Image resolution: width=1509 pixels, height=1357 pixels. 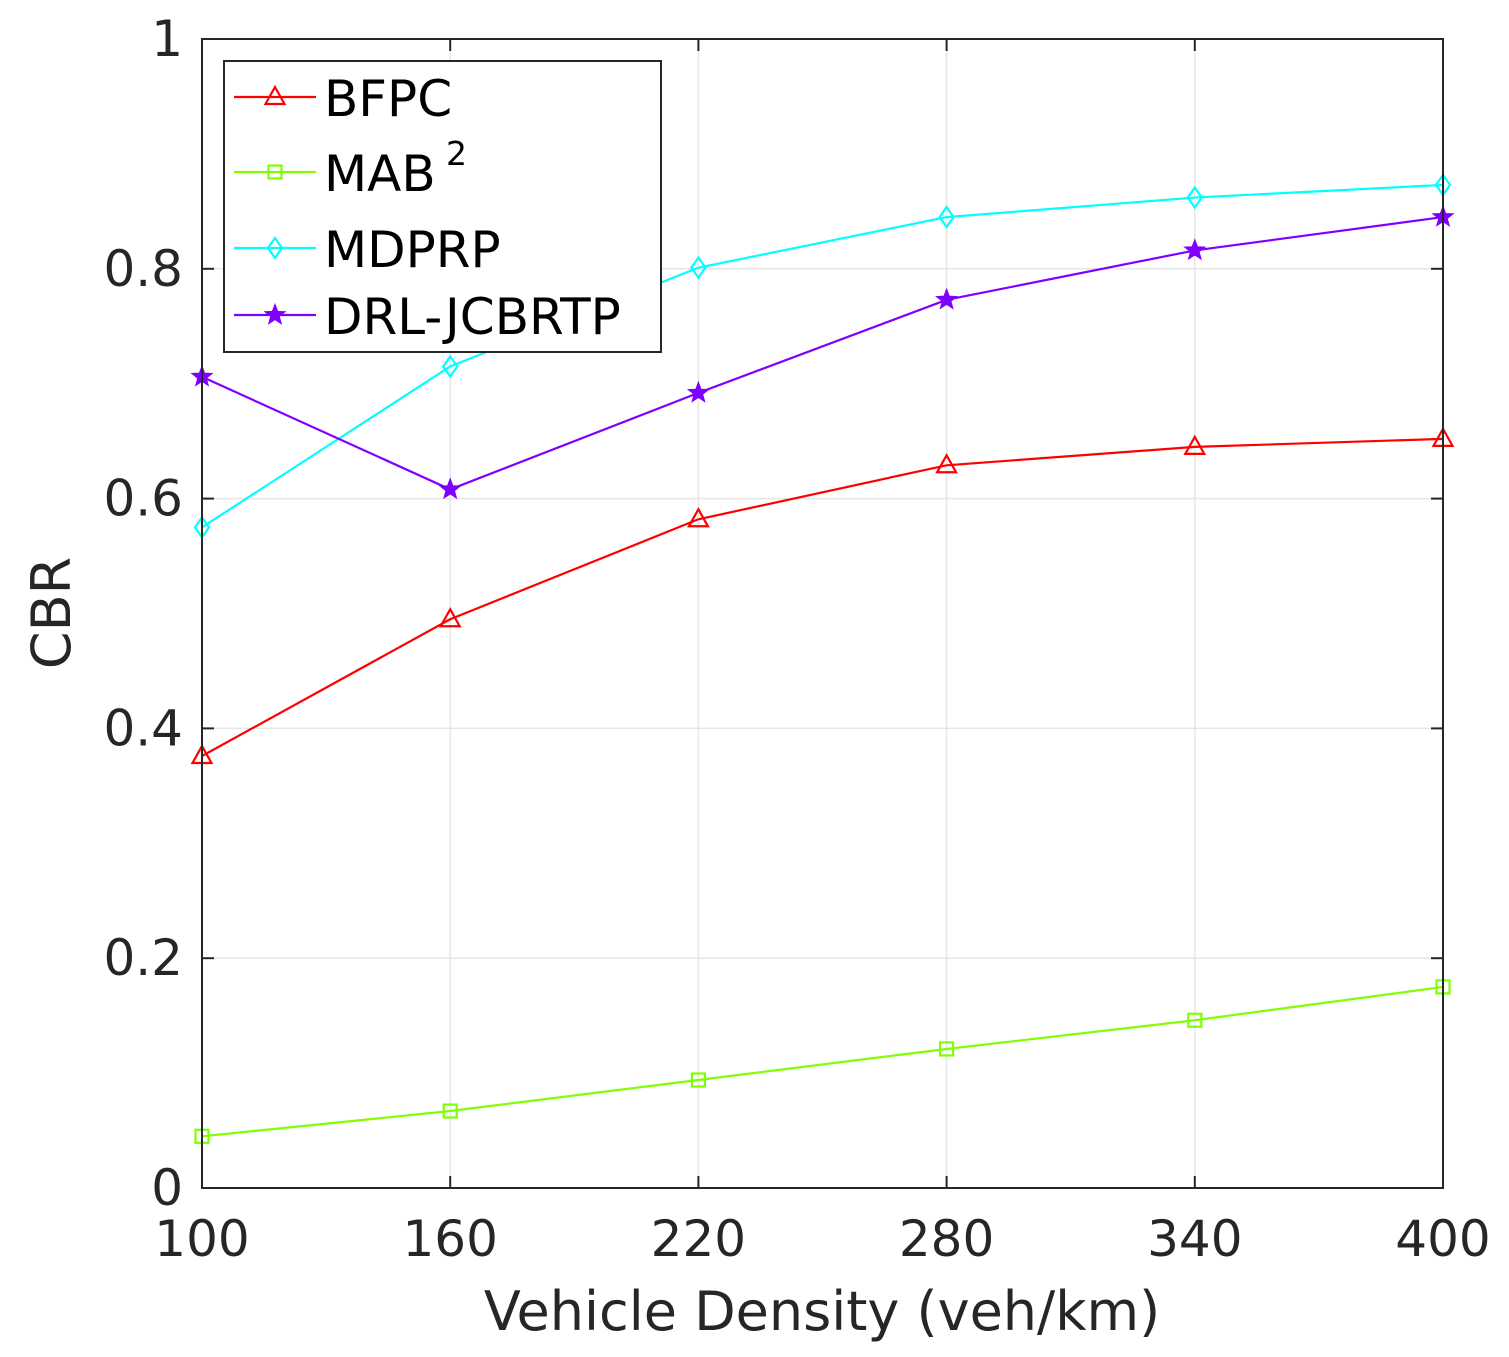 I want to click on legend-entry-drl-jcbrtp: DRL-JCBRTP, so click(x=427, y=317).